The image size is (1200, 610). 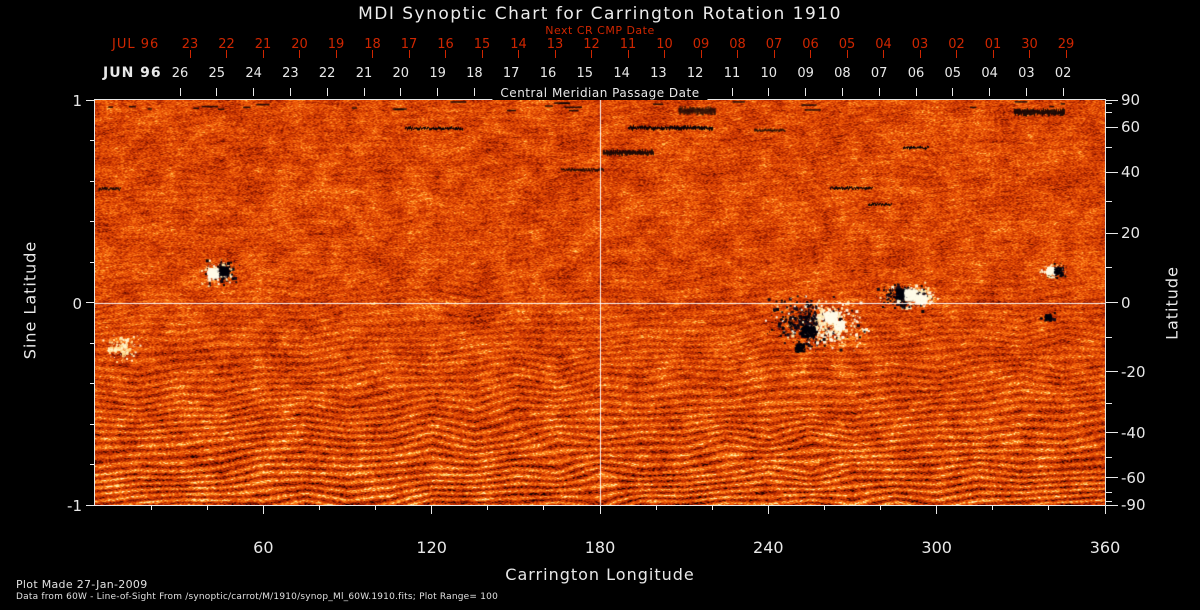 What do you see at coordinates (77, 101) in the screenshot?
I see `y-left-tick-label: 1` at bounding box center [77, 101].